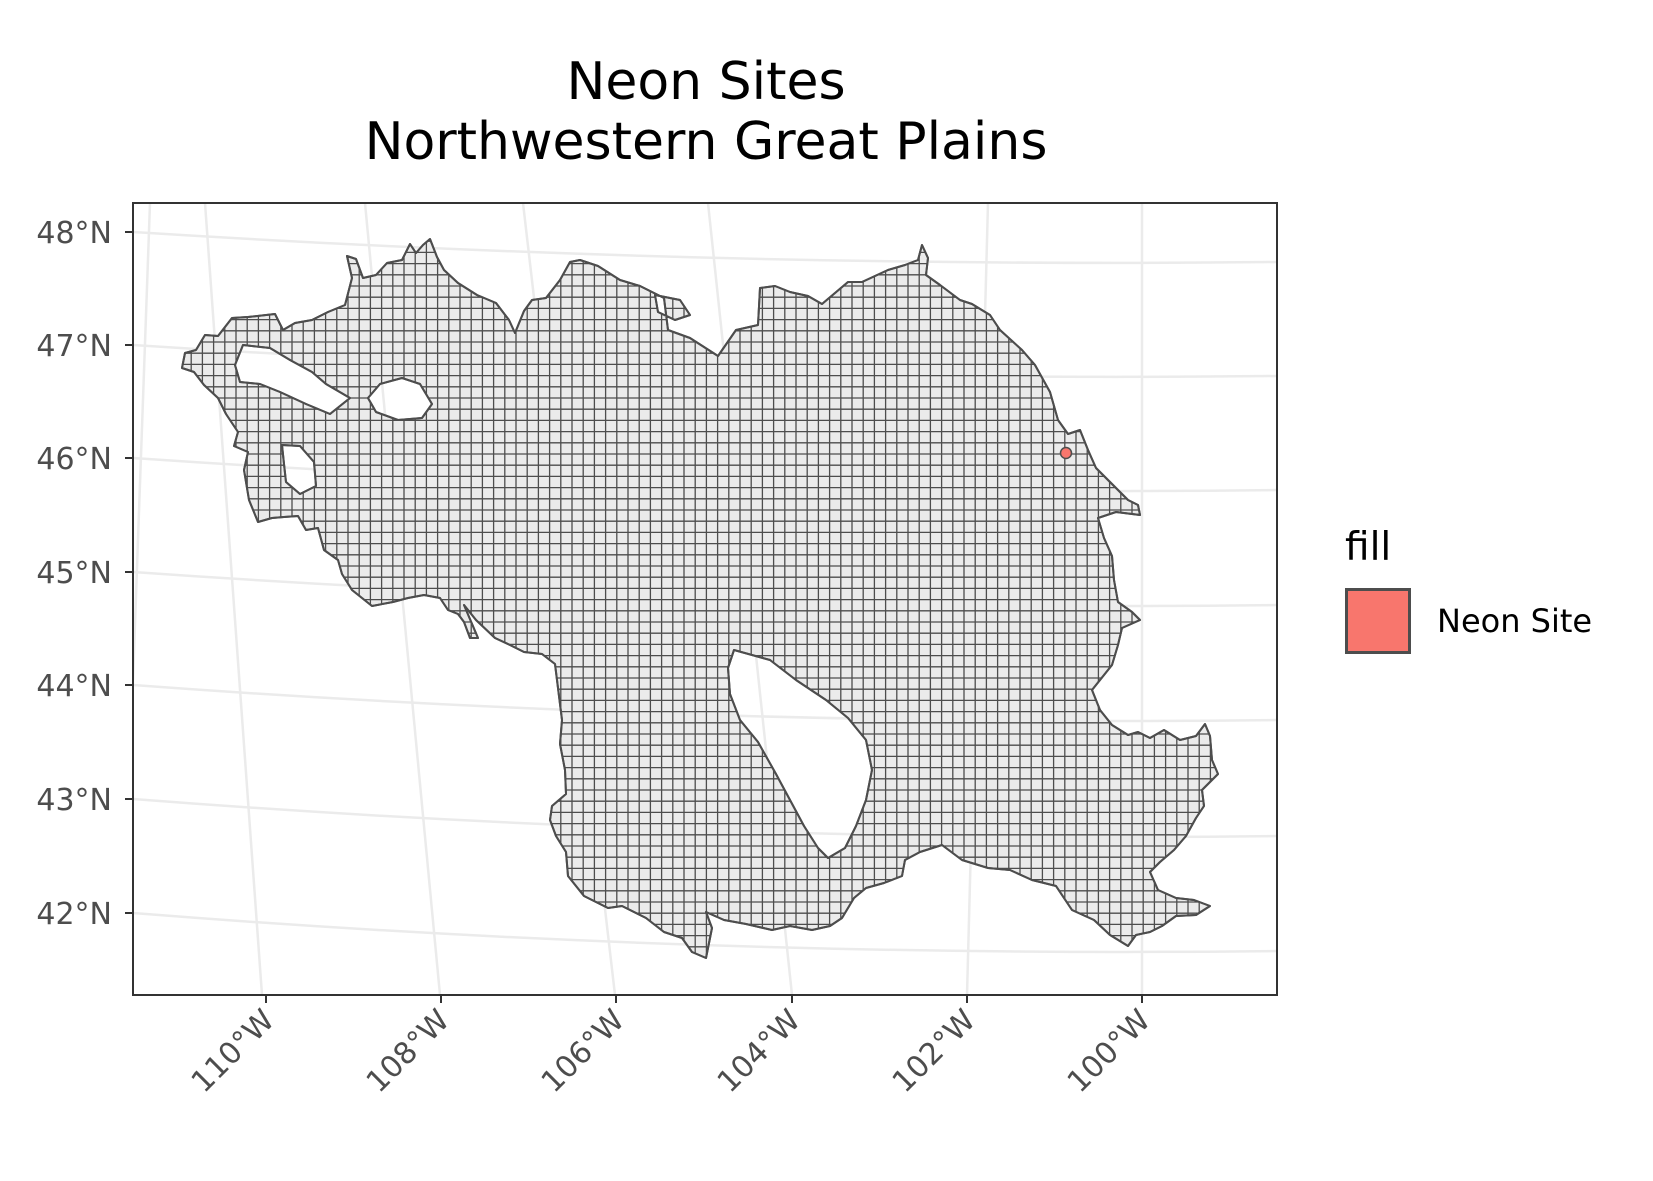 The width and height of the screenshot is (1653, 1181). I want to click on y-axis: 48°N 47°N 46°N 45°N 44°N 43°N 42°N, so click(84, 574).